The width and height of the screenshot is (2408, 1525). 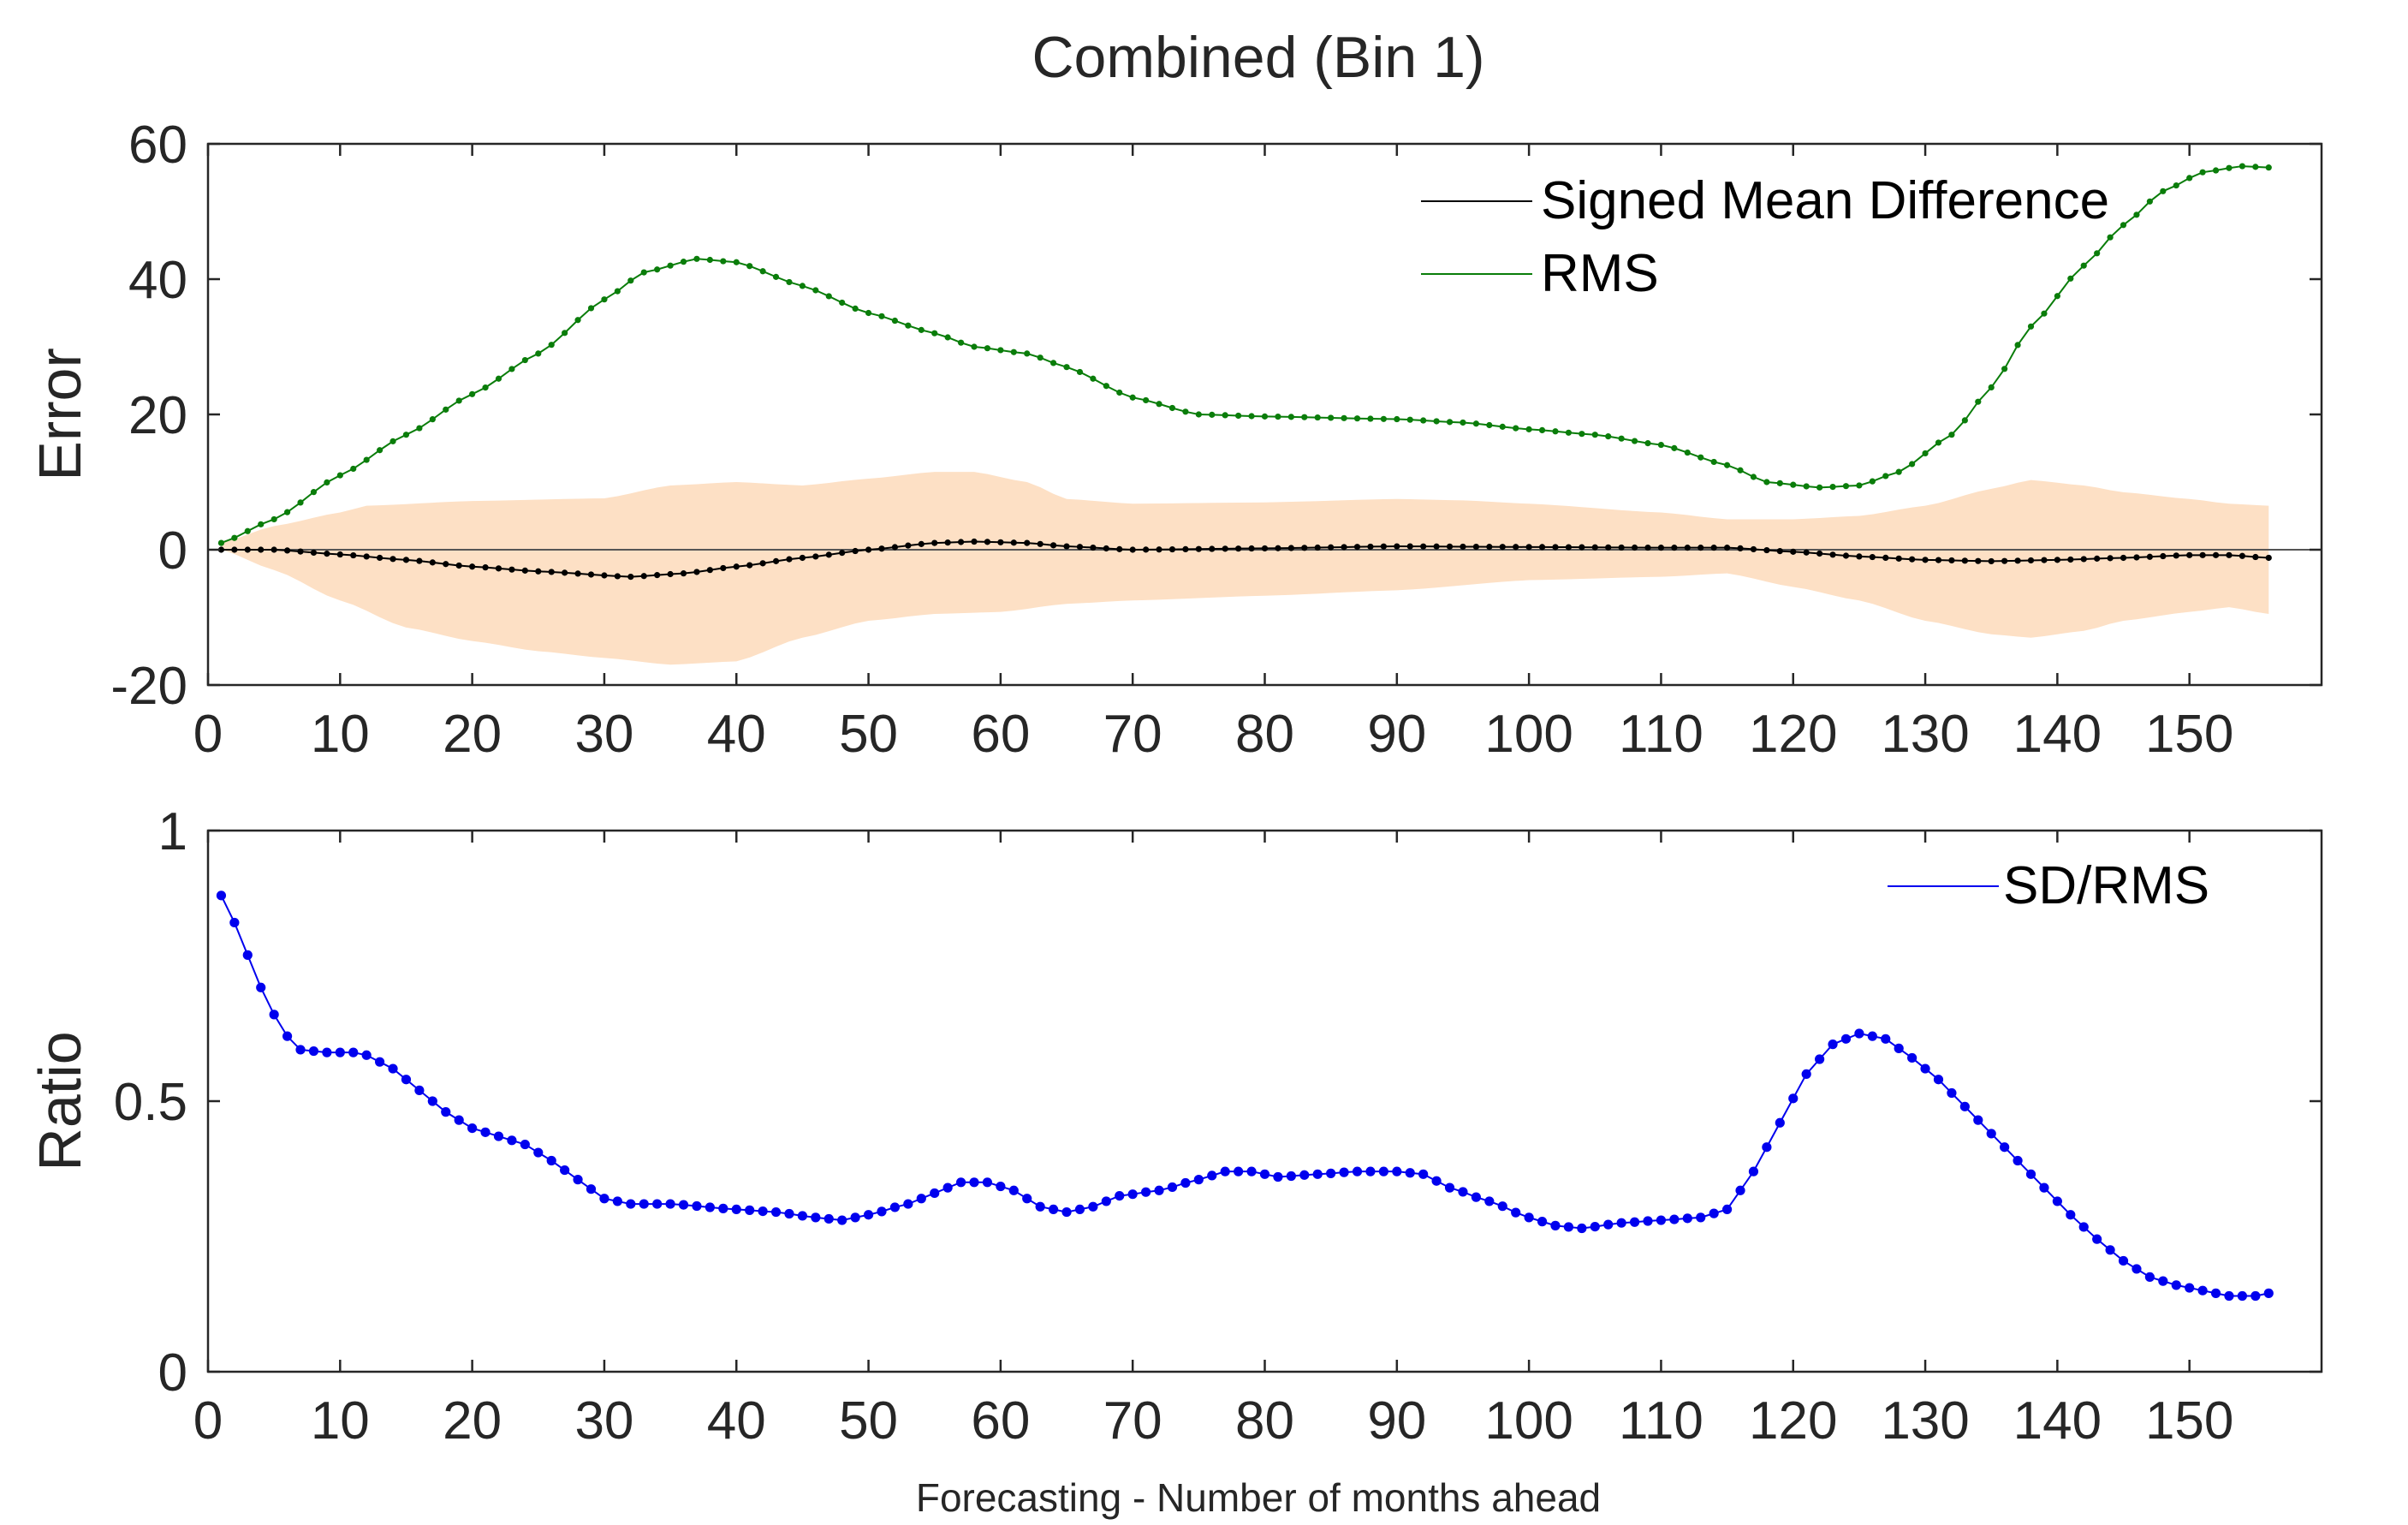 What do you see at coordinates (172, 1373) in the screenshot?
I see `y-tick-label: 0` at bounding box center [172, 1373].